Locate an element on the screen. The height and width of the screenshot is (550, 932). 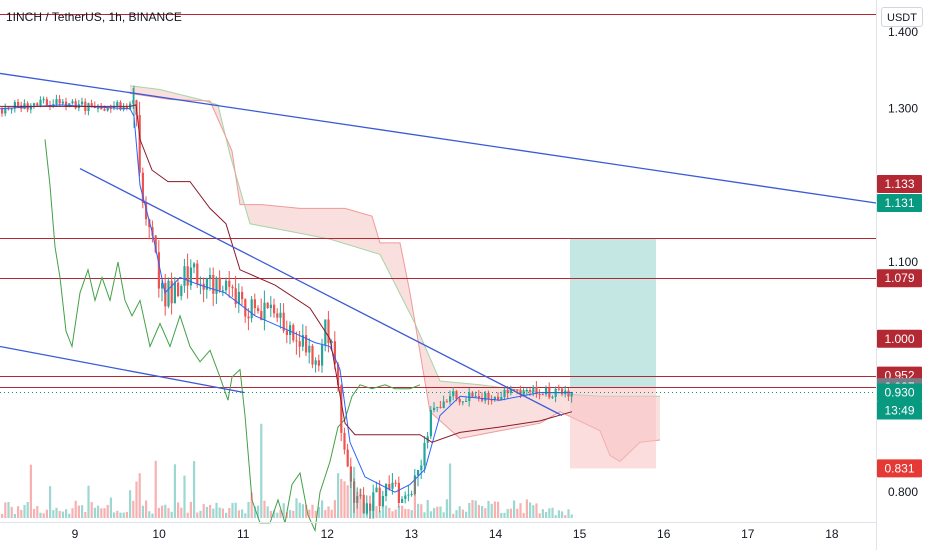
price-label-text: 0.831 is located at coordinates (899, 468).